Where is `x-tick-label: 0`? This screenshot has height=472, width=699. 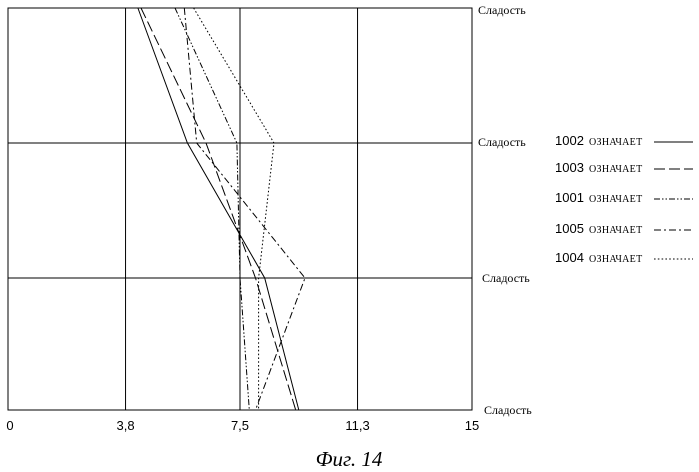
x-tick-label: 0 is located at coordinates (9, 425).